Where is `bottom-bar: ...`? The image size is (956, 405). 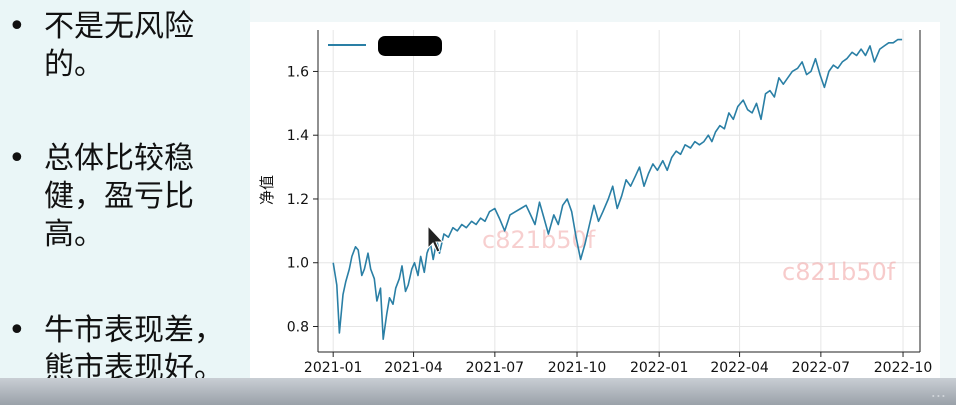 bottom-bar: ... is located at coordinates (478, 391).